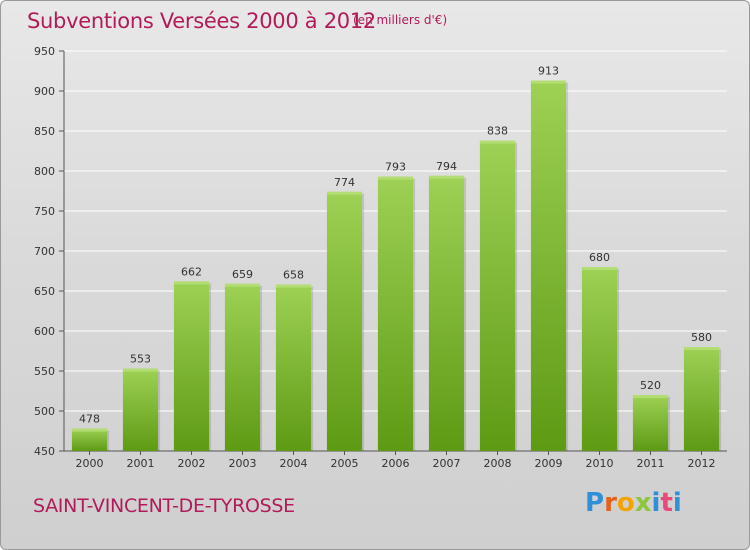 The height and width of the screenshot is (550, 750). Describe the element at coordinates (498, 463) in the screenshot. I see `x-tick-label: 2008` at that location.